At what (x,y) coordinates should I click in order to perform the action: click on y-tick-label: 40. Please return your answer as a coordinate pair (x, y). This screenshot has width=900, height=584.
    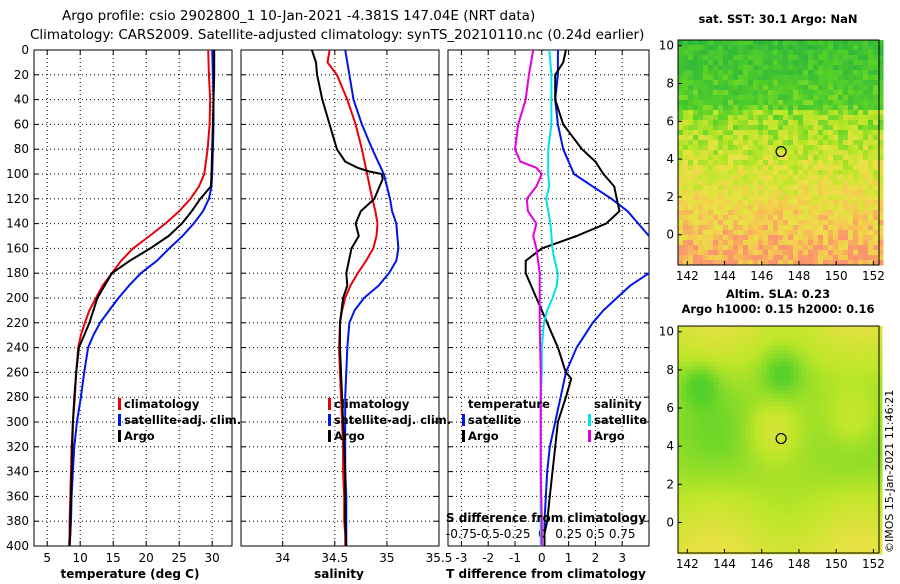
    Looking at the image, I should click on (21, 100).